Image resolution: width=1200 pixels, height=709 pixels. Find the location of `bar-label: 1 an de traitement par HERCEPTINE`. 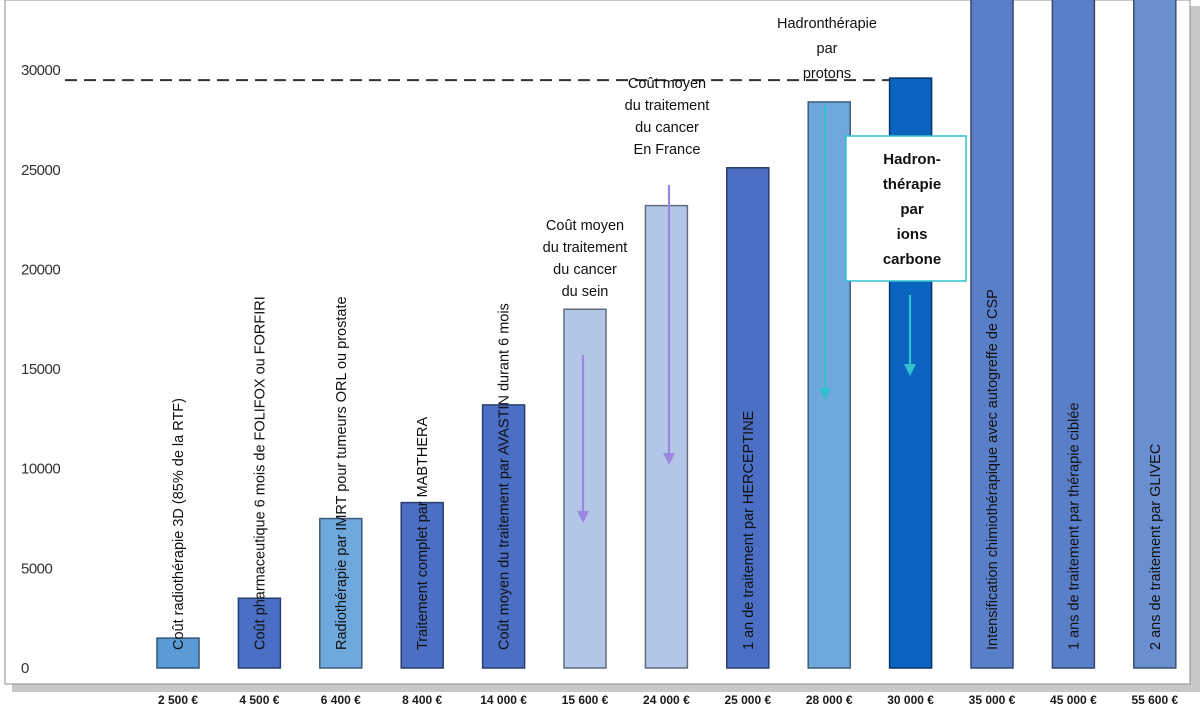

bar-label: 1 an de traitement par HERCEPTINE is located at coordinates (749, 530).